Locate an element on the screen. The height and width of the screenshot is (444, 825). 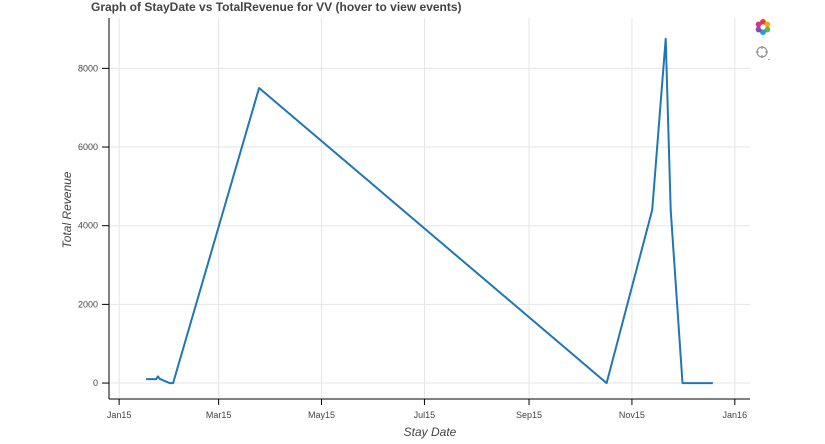
x-tick-label: May15 is located at coordinates (321, 415).